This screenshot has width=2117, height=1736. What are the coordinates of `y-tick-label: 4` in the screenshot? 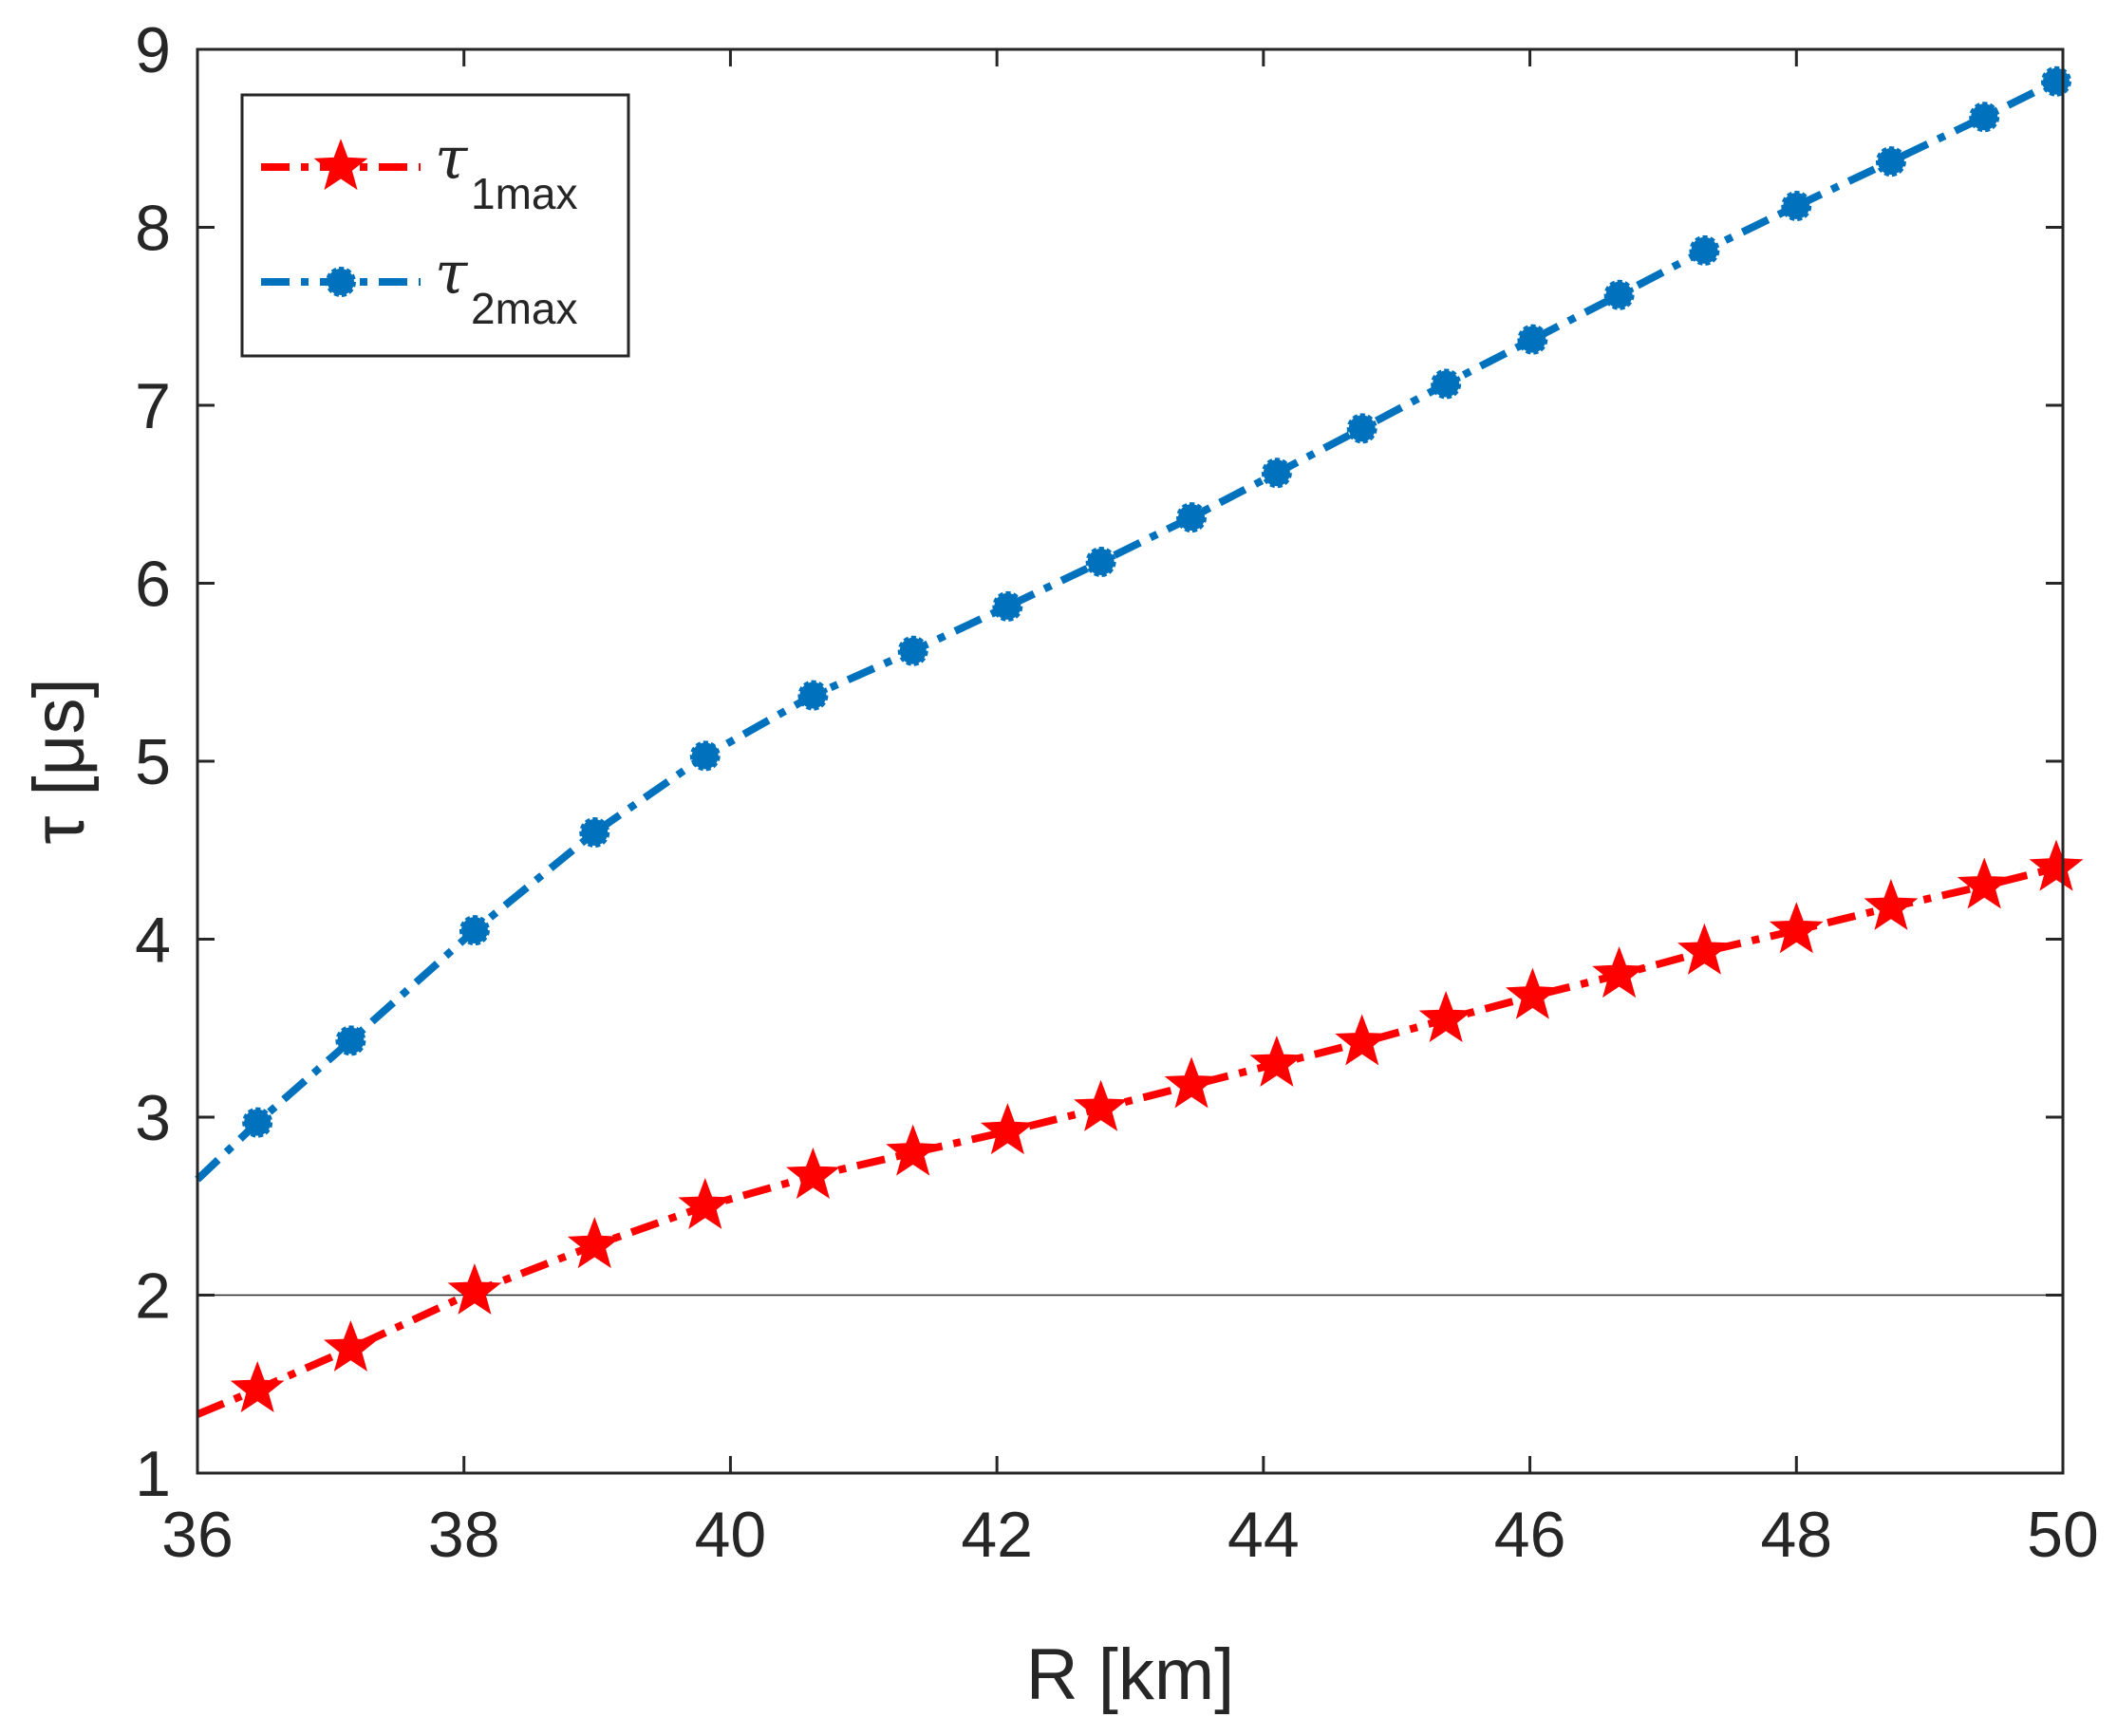 It's located at (153, 941).